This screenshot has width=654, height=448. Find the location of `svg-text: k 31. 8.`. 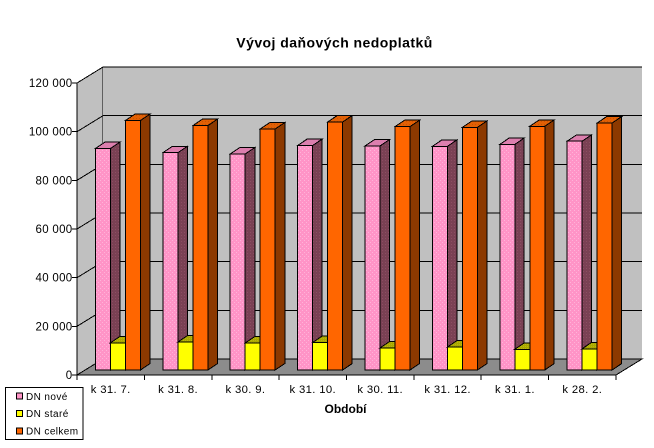

svg-text: k 31. 8. is located at coordinates (178, 390).